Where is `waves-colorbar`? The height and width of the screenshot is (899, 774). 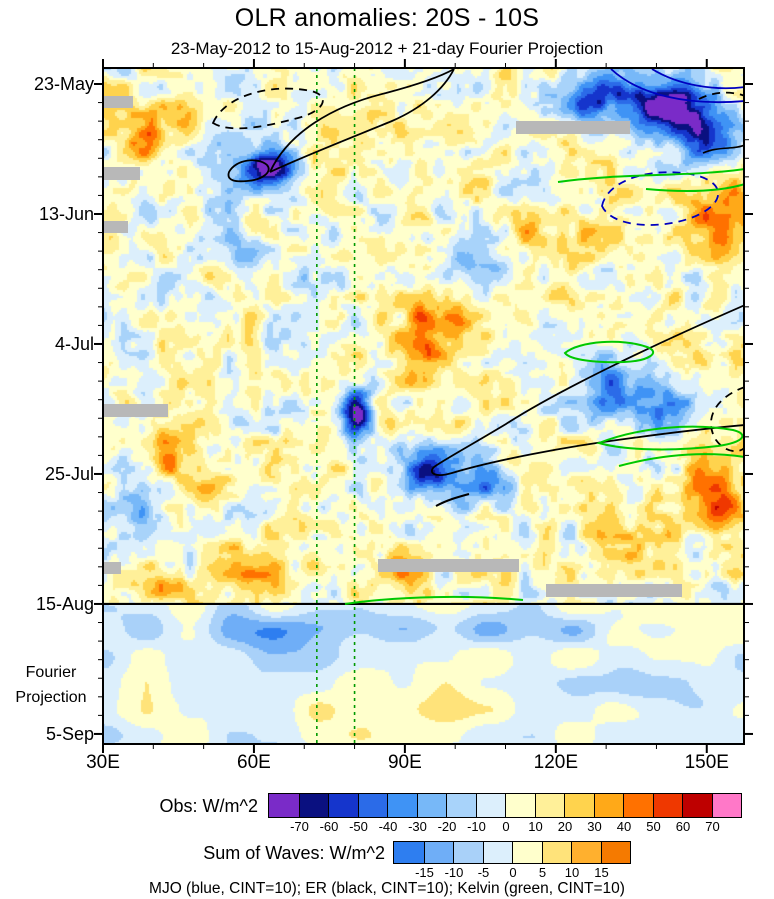
waves-colorbar is located at coordinates (512, 852).